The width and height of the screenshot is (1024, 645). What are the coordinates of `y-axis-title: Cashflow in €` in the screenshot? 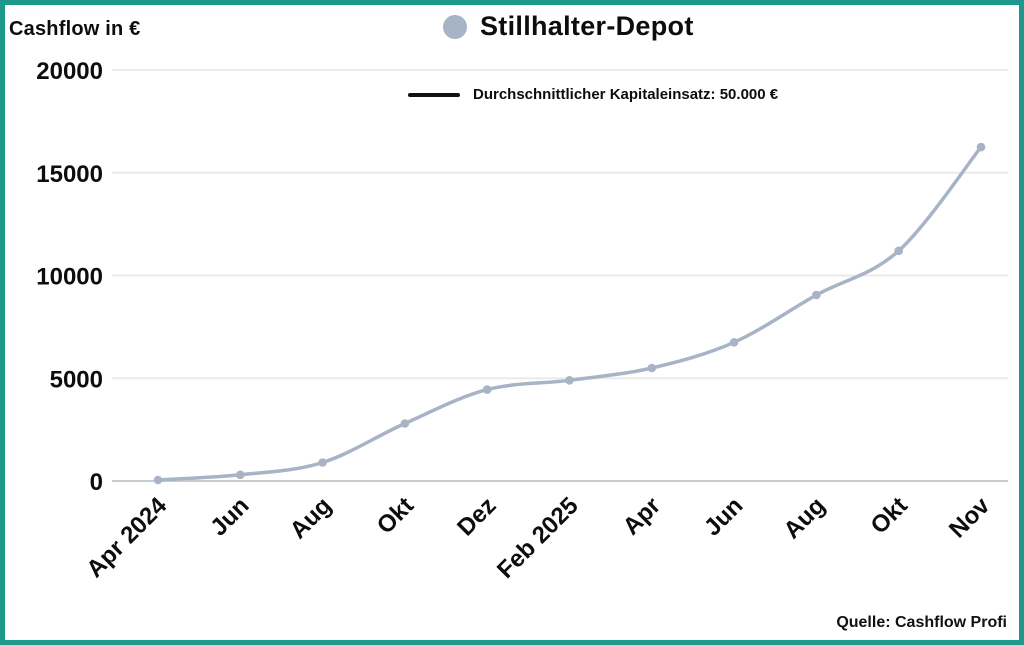 It's located at (75, 29).